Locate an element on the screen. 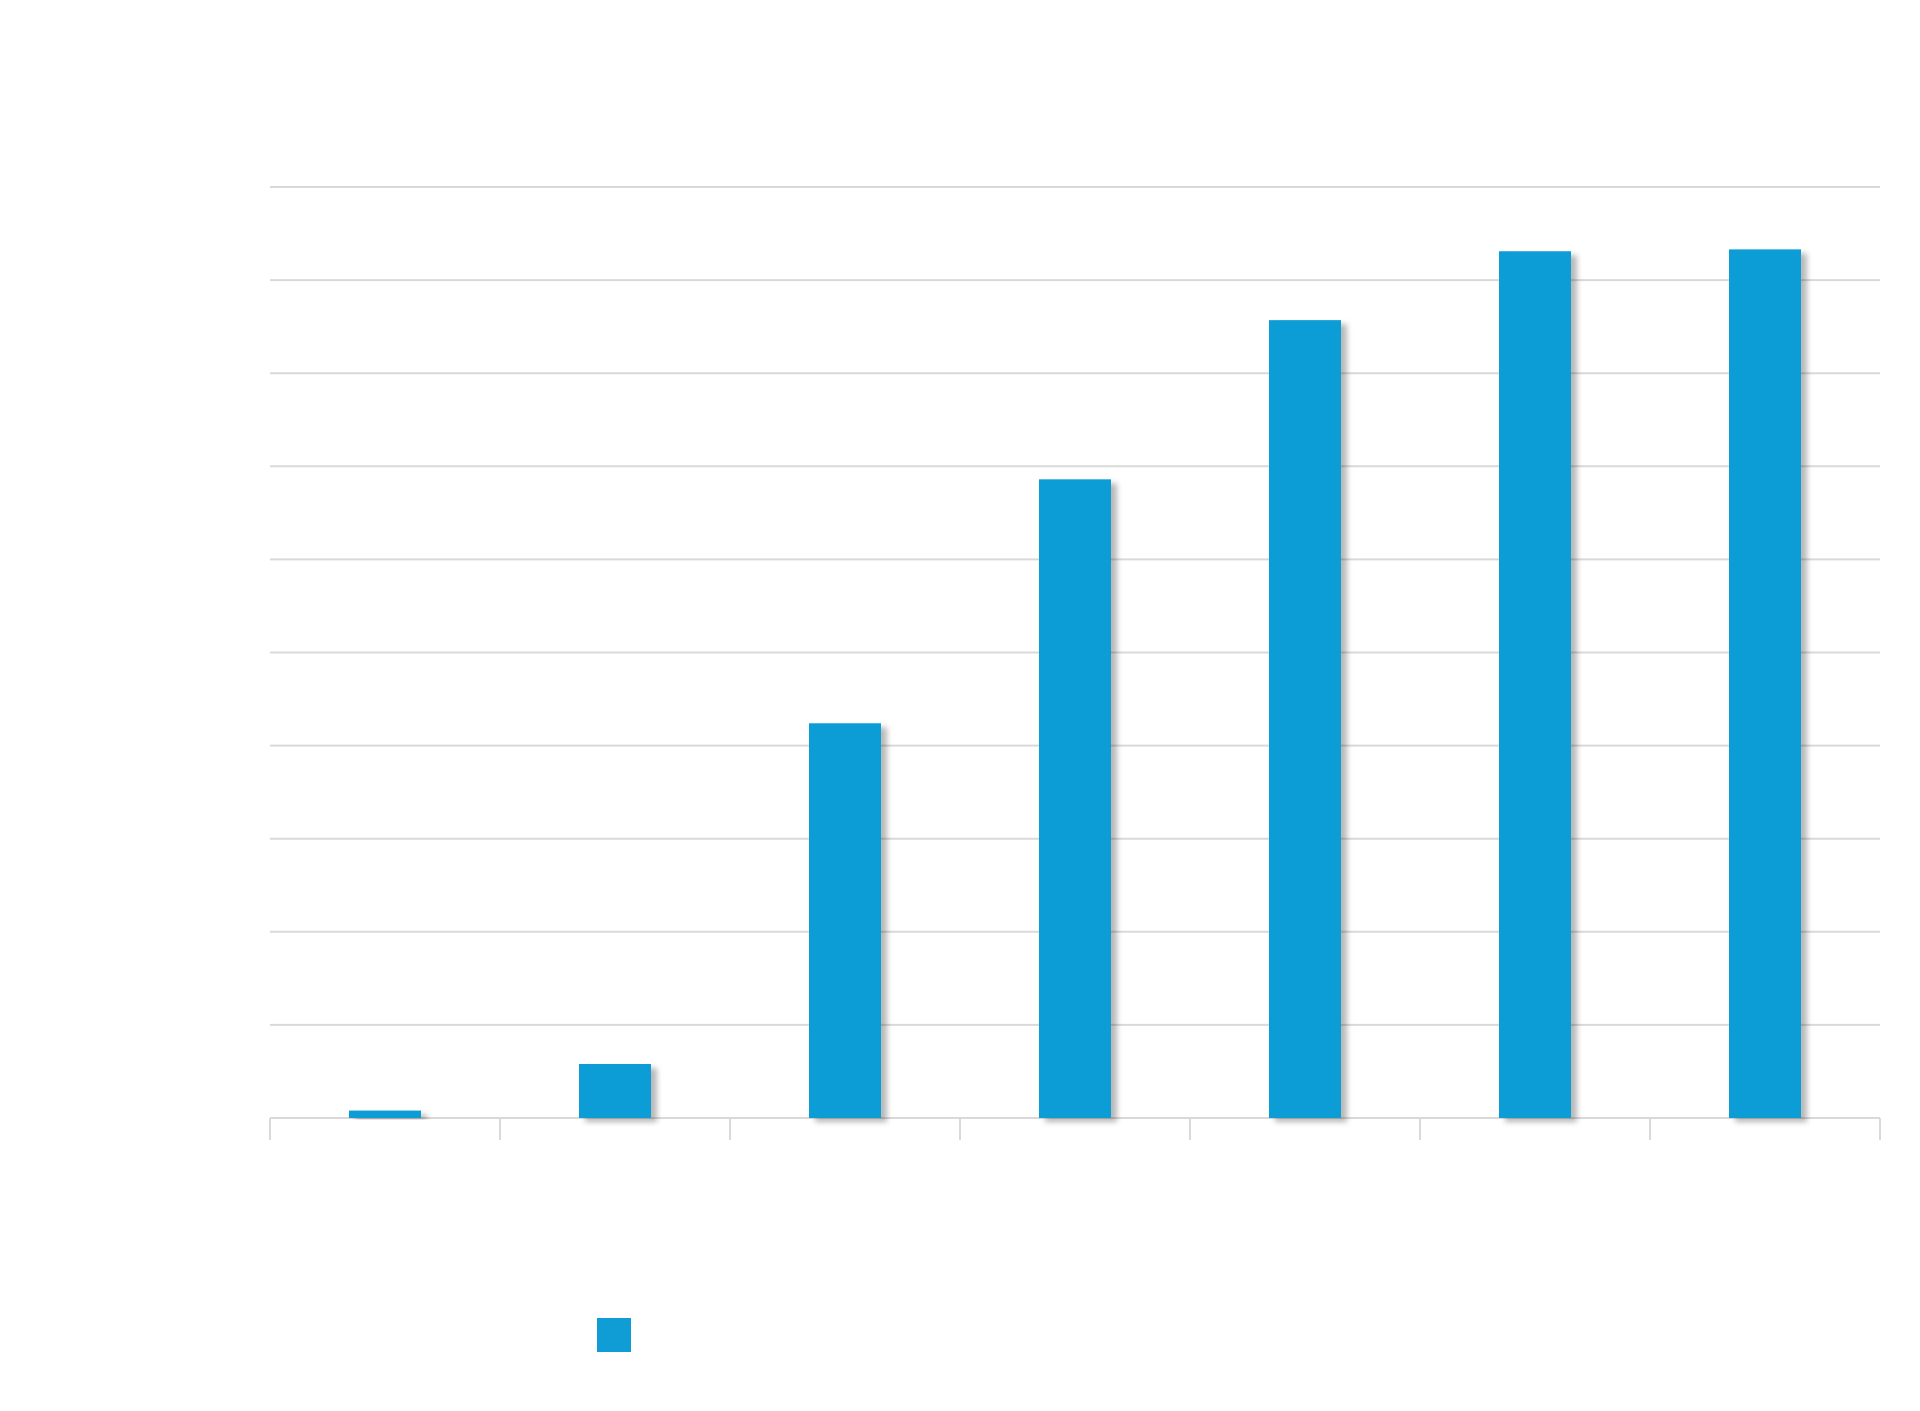 The image size is (1920, 1411). x-axis is located at coordinates (1075, 1128).